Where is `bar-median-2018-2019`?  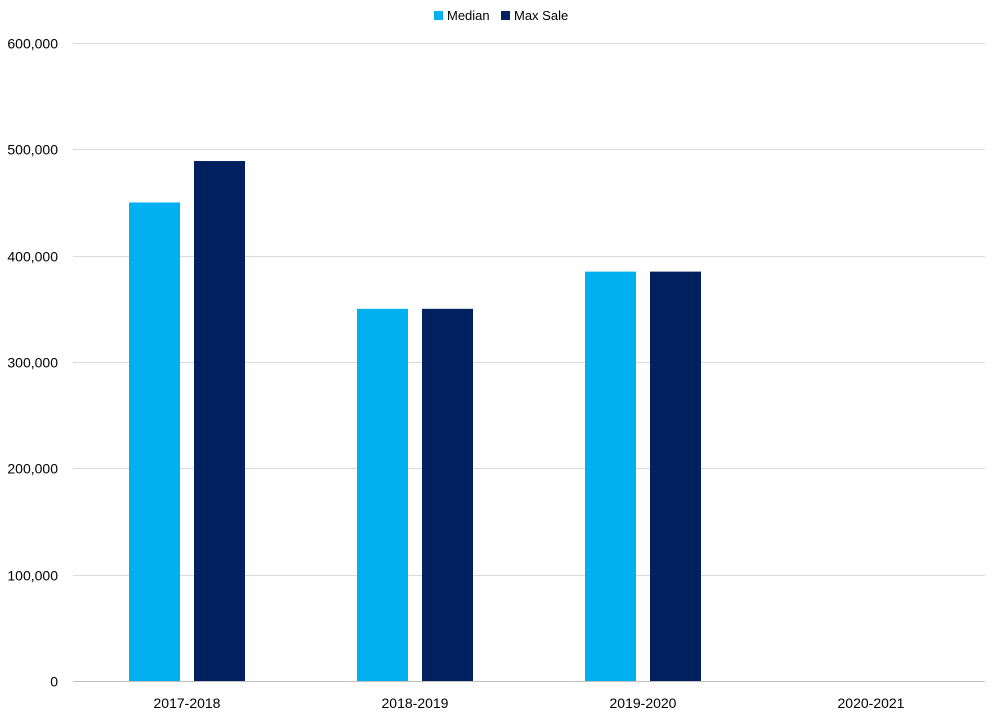 bar-median-2018-2019 is located at coordinates (382, 494).